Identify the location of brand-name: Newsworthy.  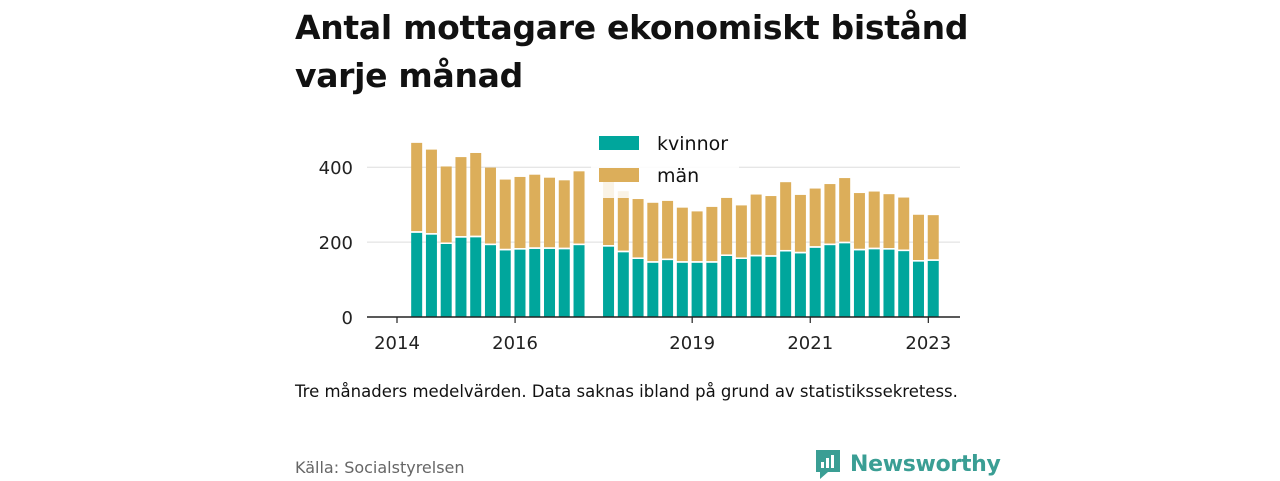
(925, 464).